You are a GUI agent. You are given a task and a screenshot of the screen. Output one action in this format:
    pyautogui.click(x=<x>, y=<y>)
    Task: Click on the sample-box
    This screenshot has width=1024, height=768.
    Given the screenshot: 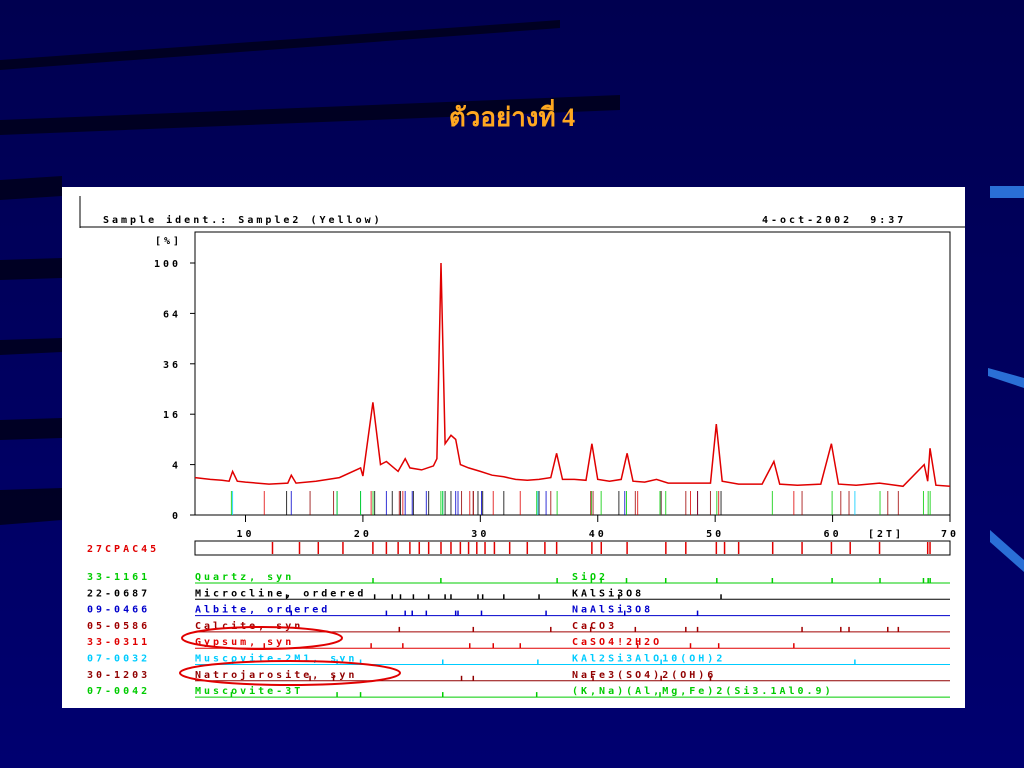 What is the action you would take?
    pyautogui.click(x=572, y=548)
    